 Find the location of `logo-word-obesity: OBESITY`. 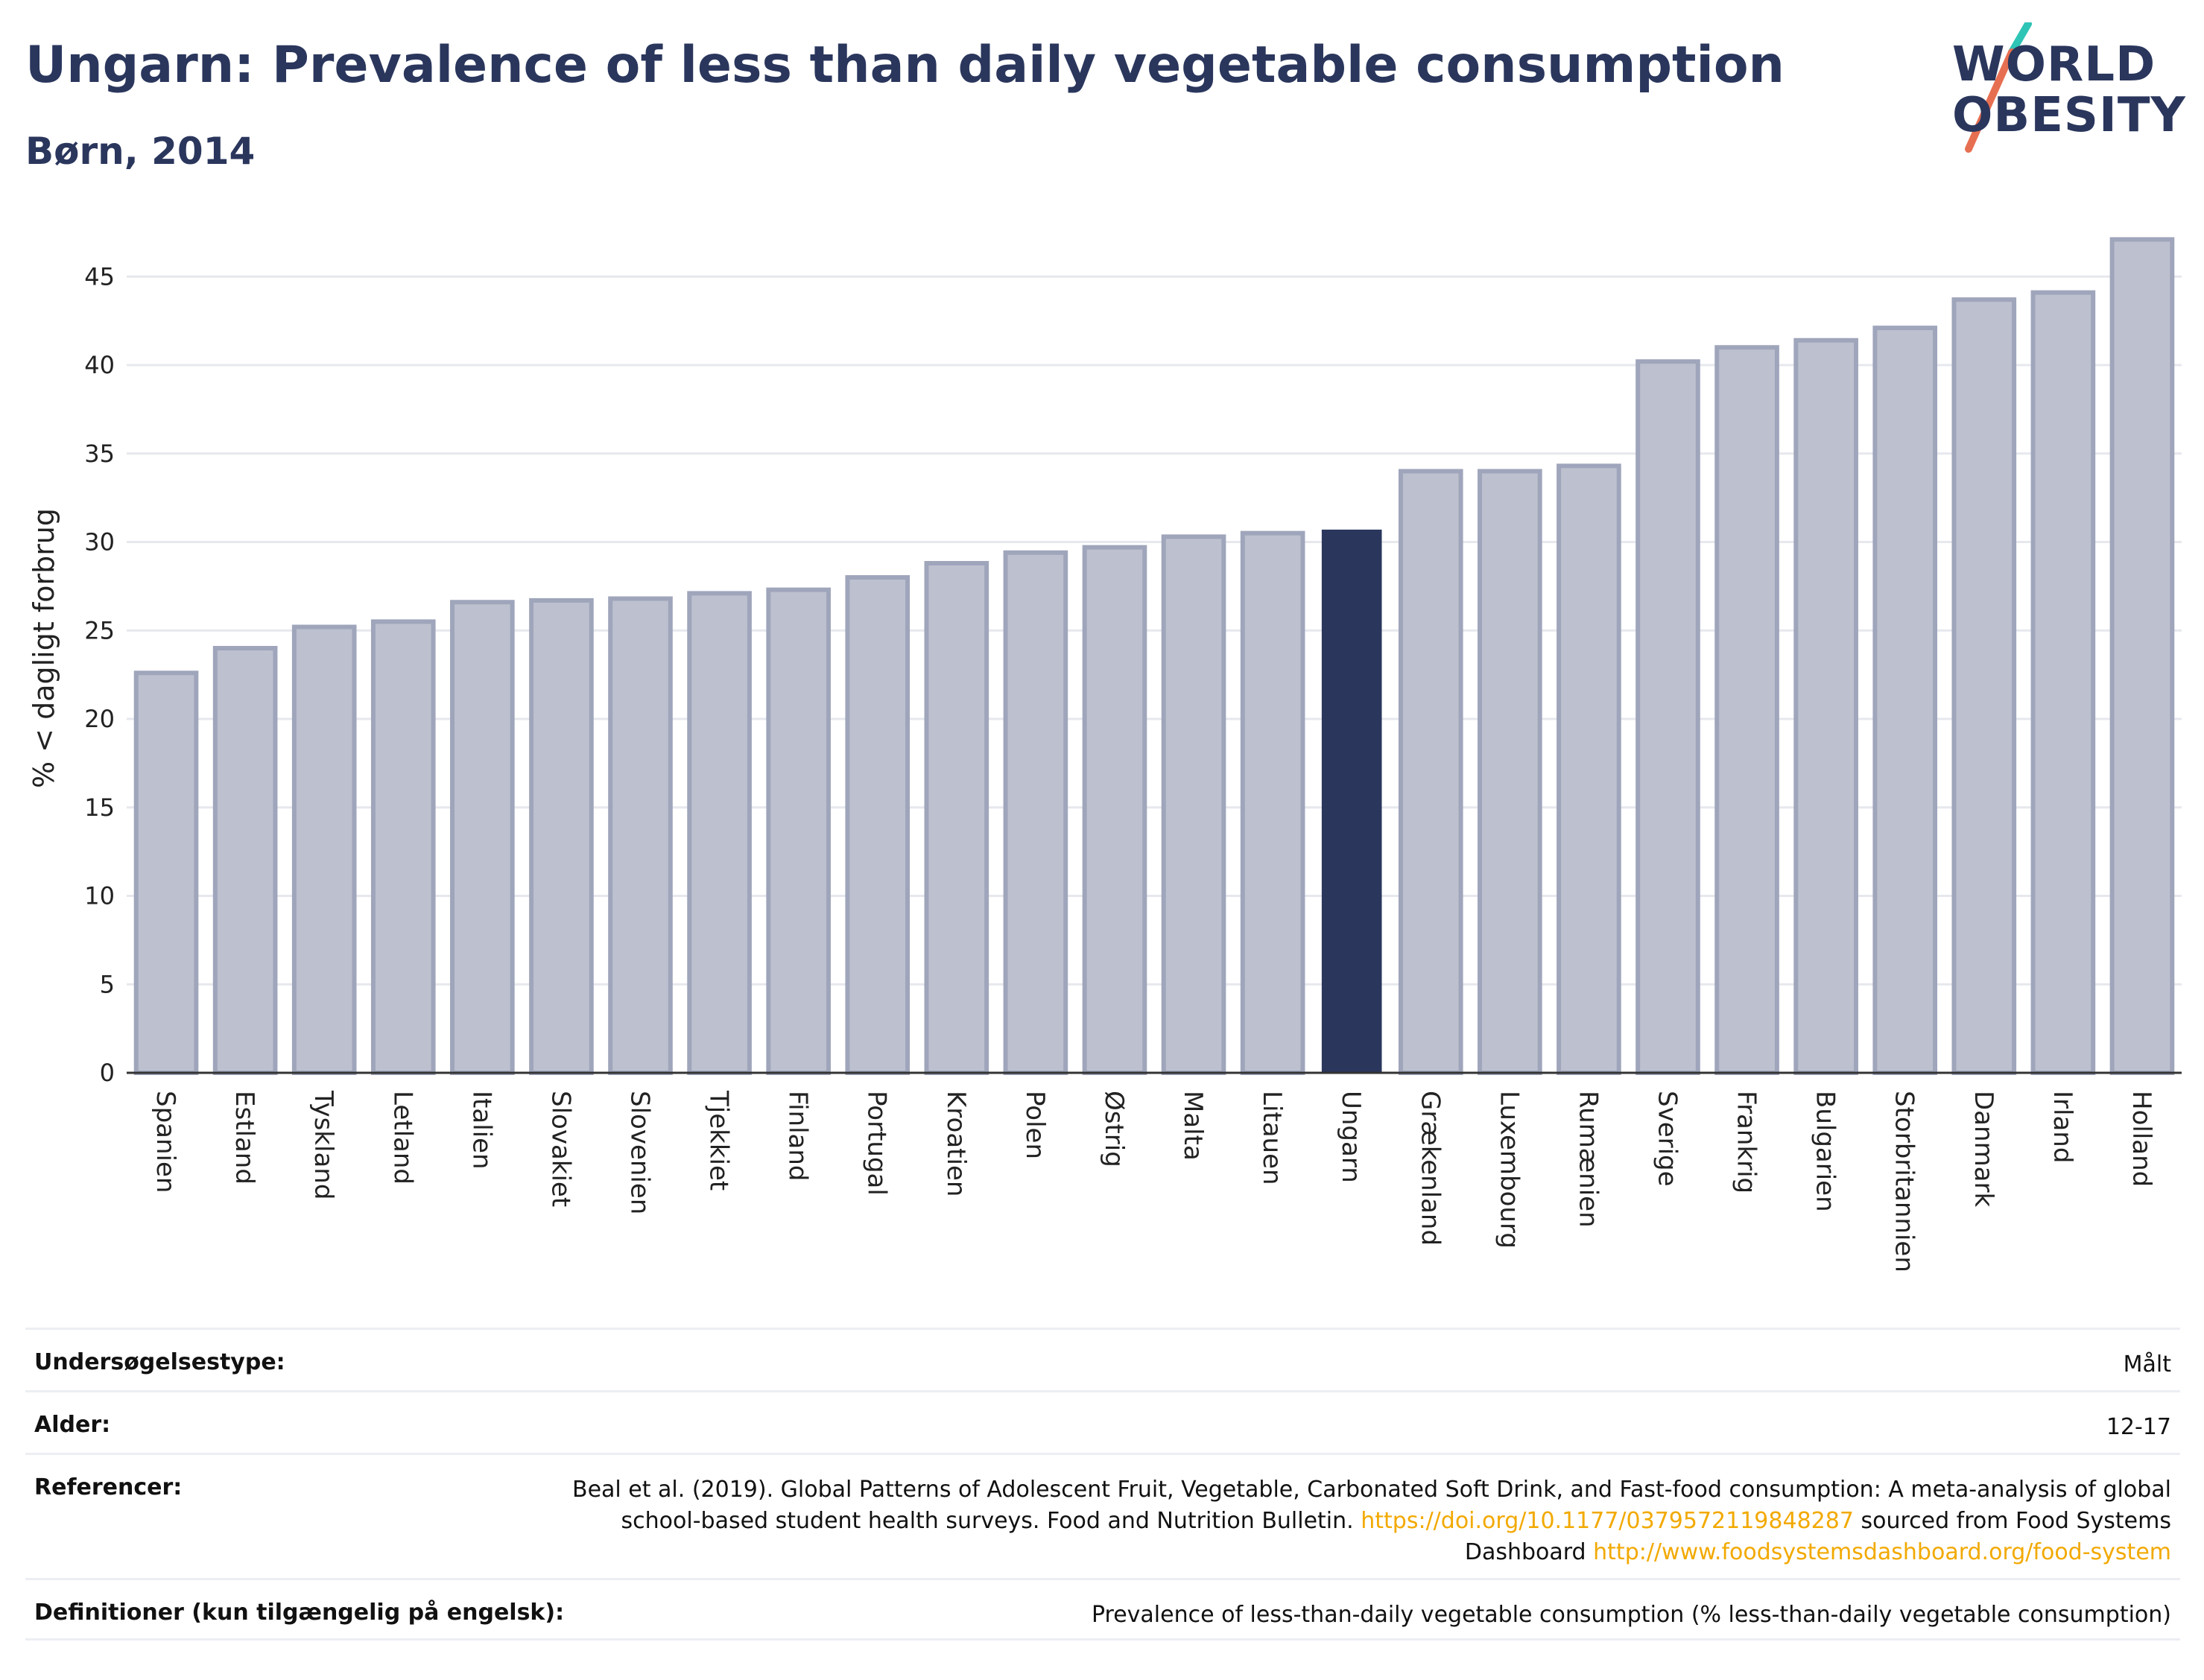

logo-word-obesity: OBESITY is located at coordinates (2069, 115).